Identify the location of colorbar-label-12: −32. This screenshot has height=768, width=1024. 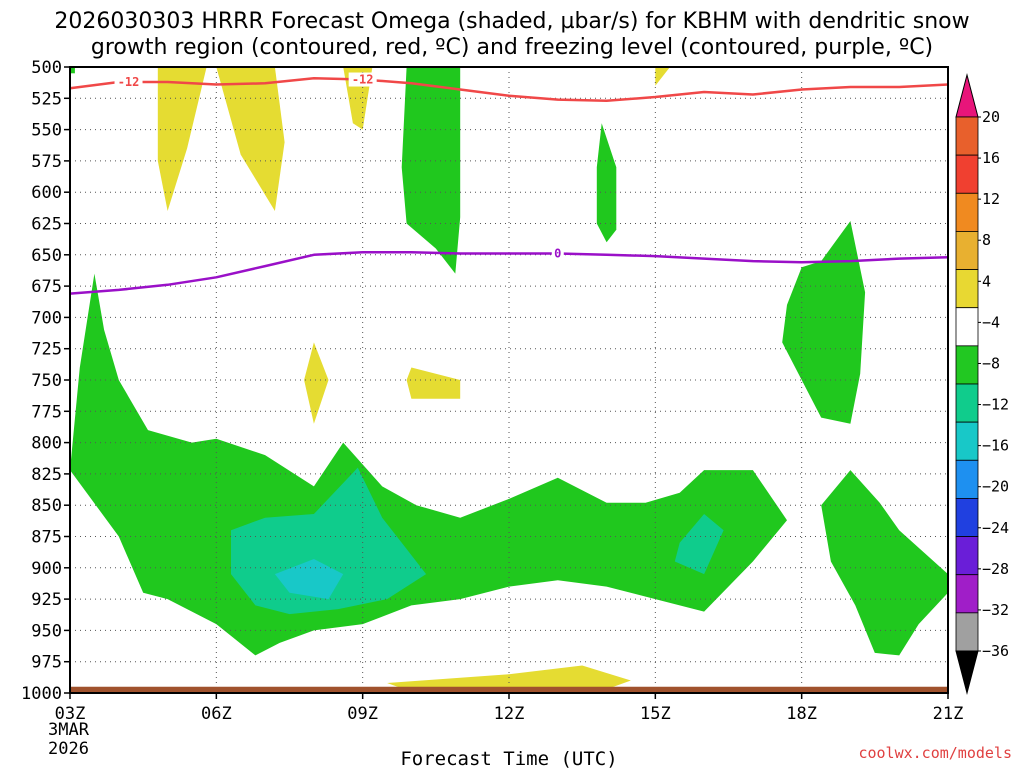
(995, 610).